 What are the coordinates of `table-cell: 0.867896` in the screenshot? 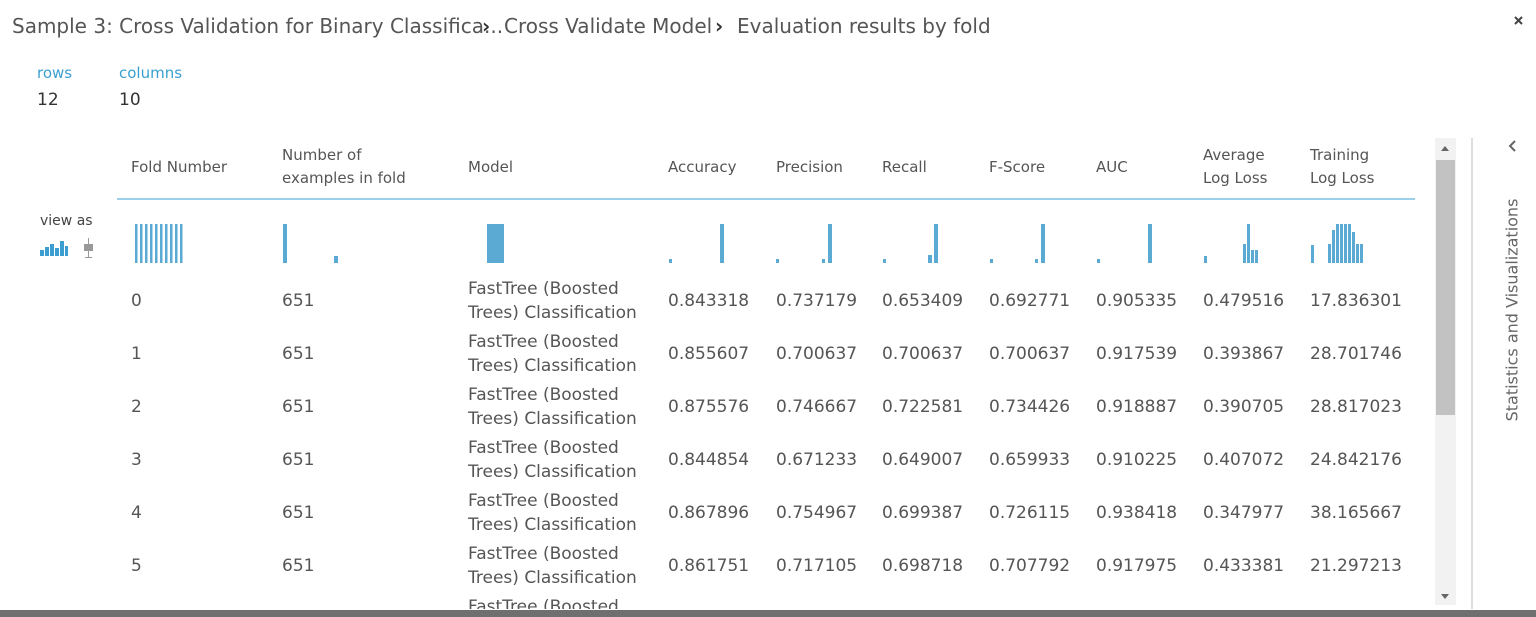 It's located at (709, 513).